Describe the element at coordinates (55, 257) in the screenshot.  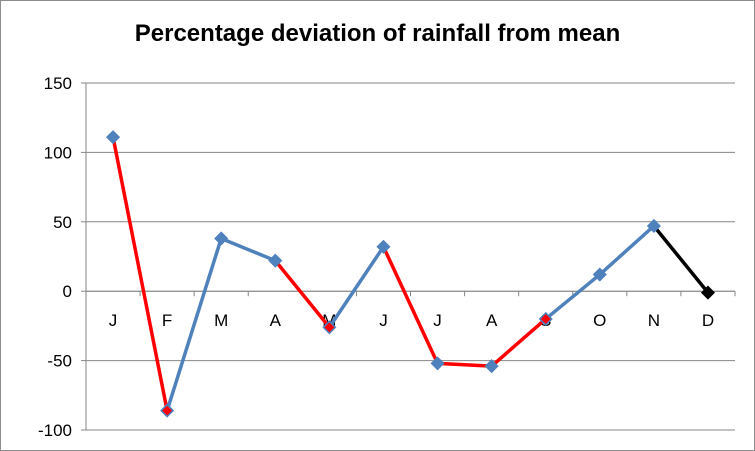
I see `y-tick-labels: 150 100 50 0 -50 -100` at that location.